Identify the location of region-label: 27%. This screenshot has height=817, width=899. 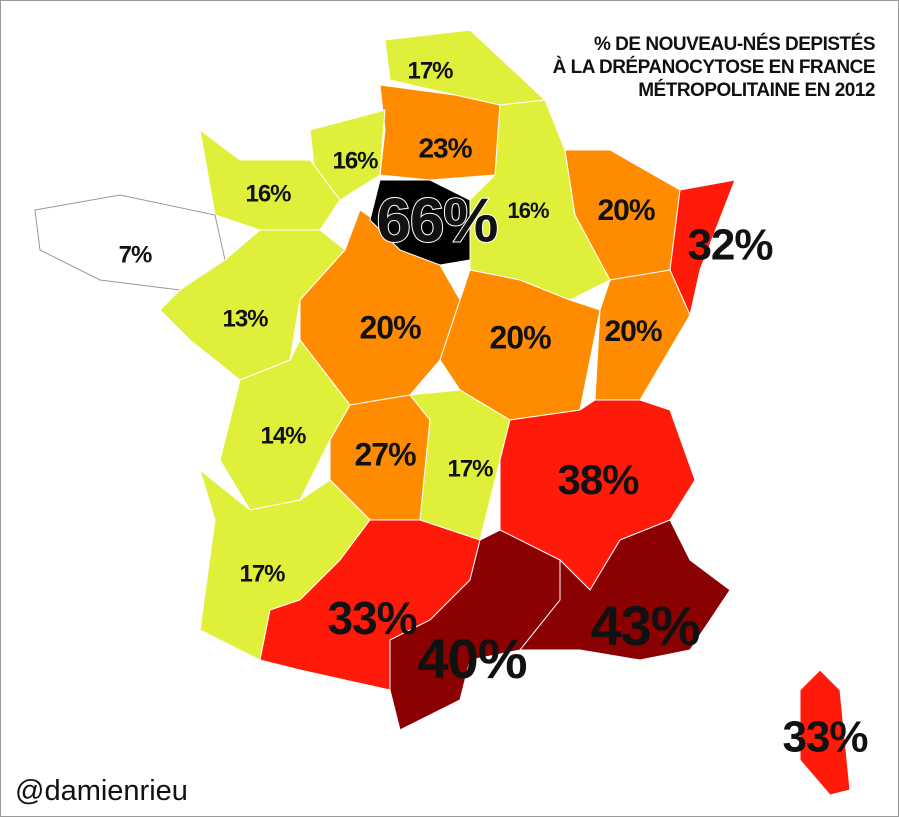
(385, 454).